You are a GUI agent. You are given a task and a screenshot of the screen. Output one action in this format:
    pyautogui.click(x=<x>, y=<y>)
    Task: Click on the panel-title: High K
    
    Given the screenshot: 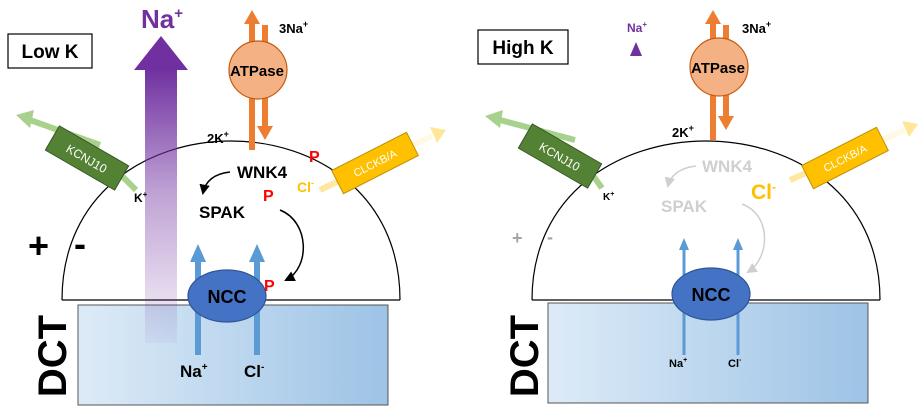 What is the action you would take?
    pyautogui.click(x=522, y=48)
    